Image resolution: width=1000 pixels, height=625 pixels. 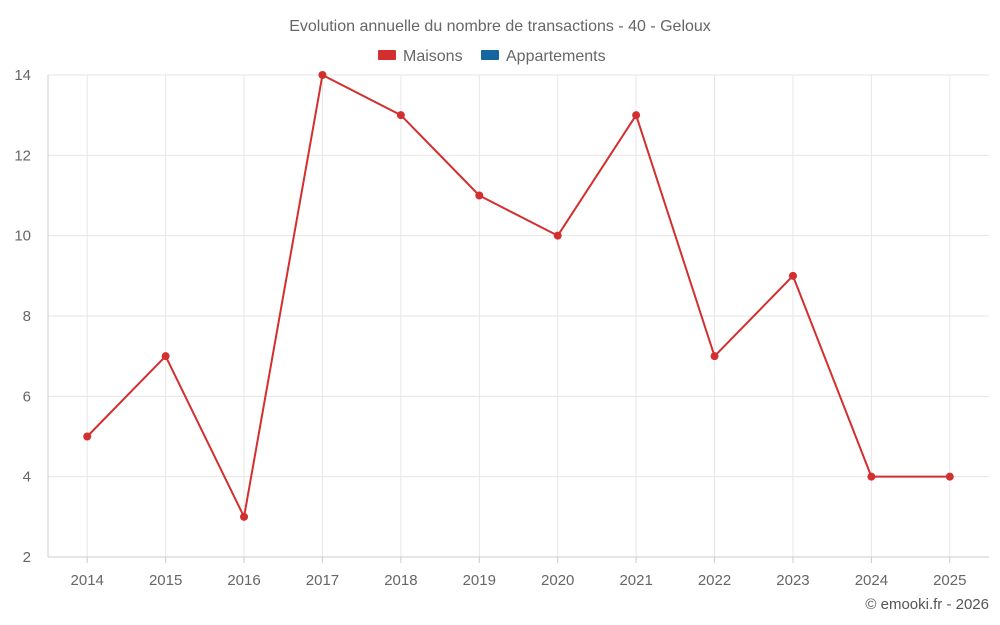 What do you see at coordinates (165, 580) in the screenshot?
I see `x-tick-label: 2015` at bounding box center [165, 580].